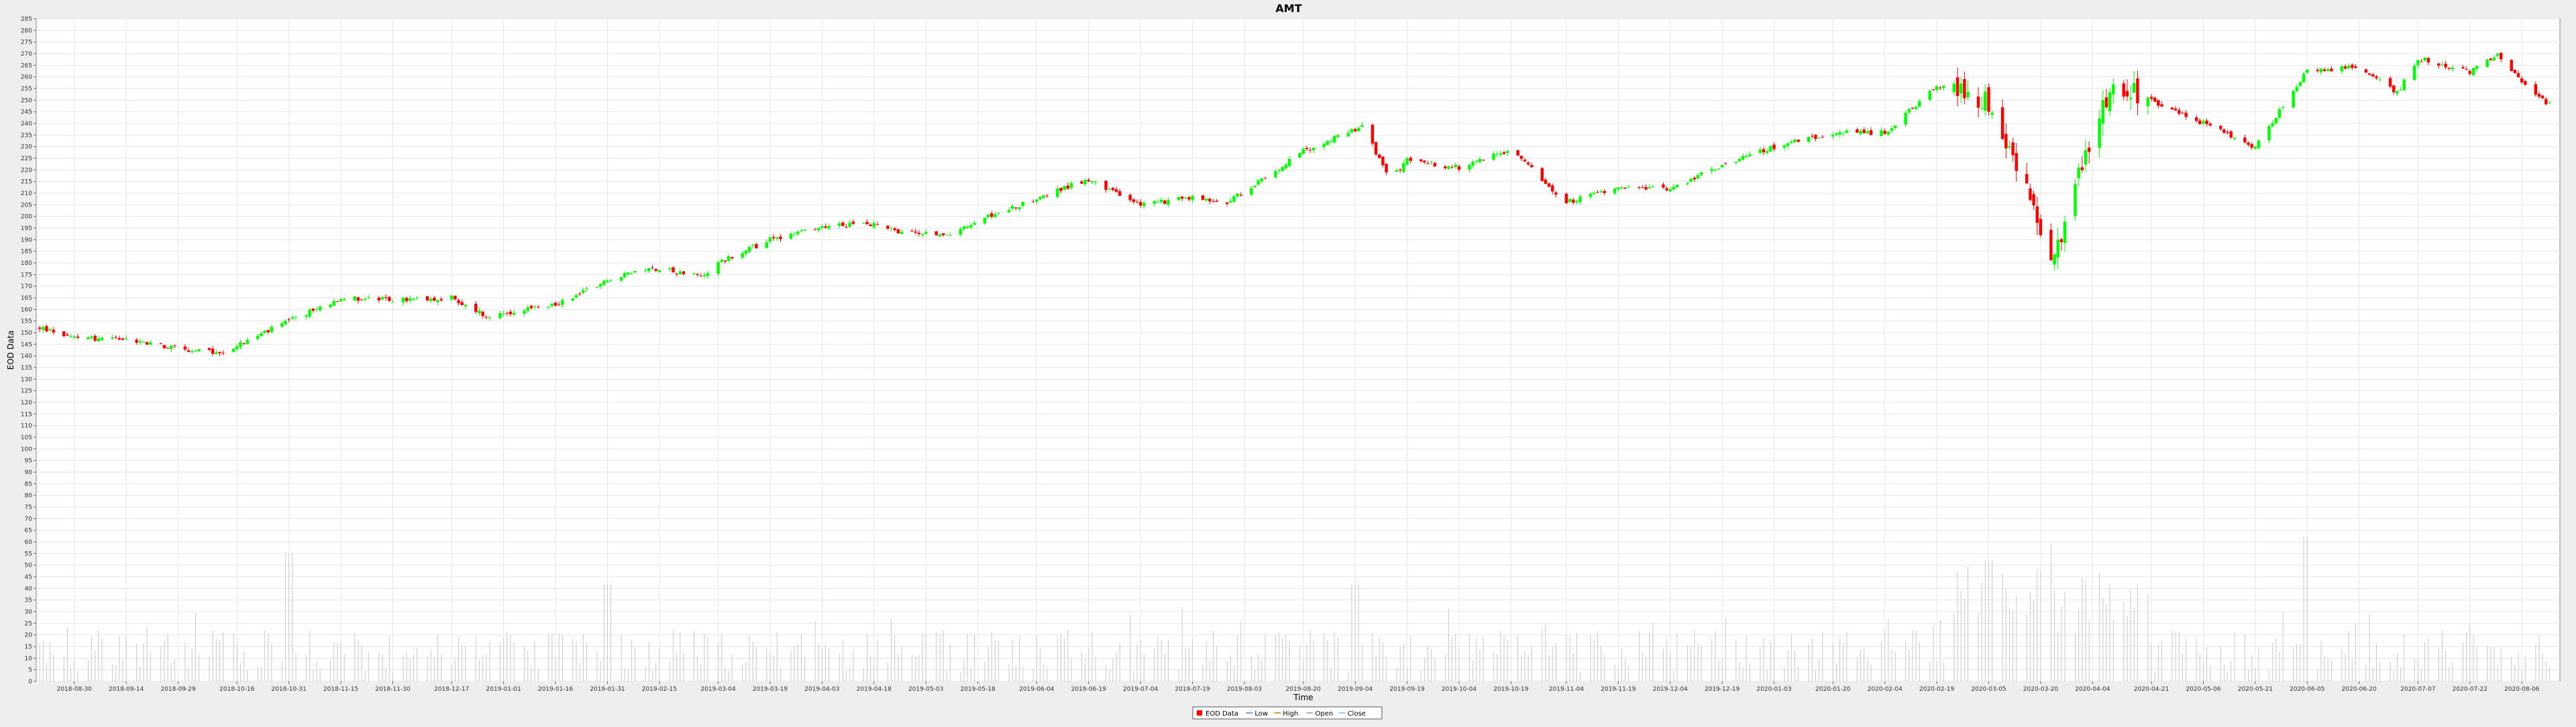 The height and width of the screenshot is (727, 2576). Describe the element at coordinates (26, 228) in the screenshot. I see `y-tick-label: 195` at that location.